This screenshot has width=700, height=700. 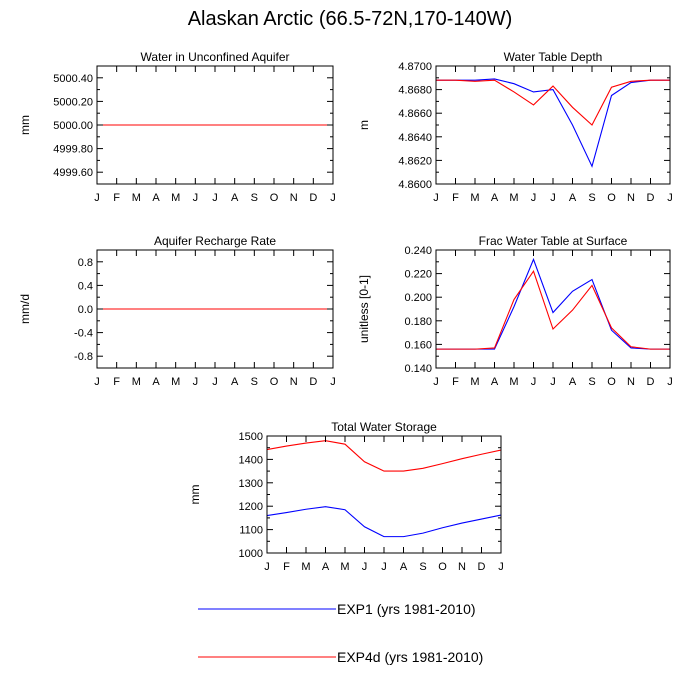 I want to click on y-tick-label: 1300, so click(x=251, y=484).